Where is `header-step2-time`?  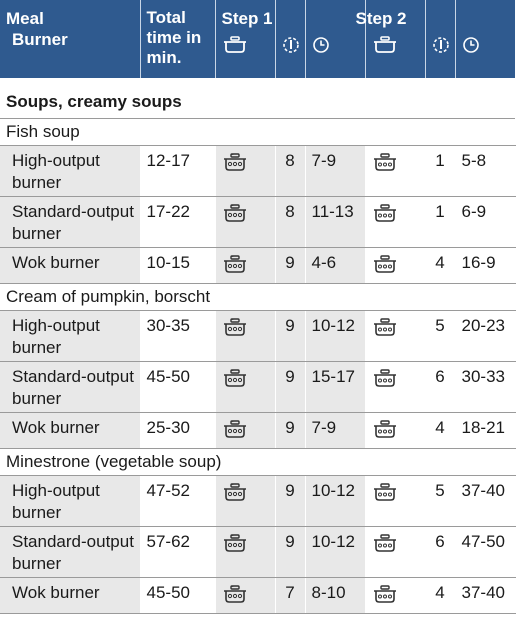 header-step2-time is located at coordinates (485, 39).